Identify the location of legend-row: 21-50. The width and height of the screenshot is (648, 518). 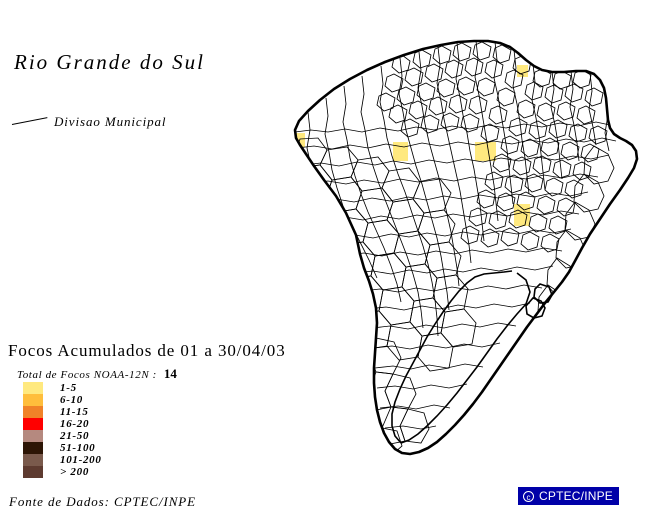
(62, 436).